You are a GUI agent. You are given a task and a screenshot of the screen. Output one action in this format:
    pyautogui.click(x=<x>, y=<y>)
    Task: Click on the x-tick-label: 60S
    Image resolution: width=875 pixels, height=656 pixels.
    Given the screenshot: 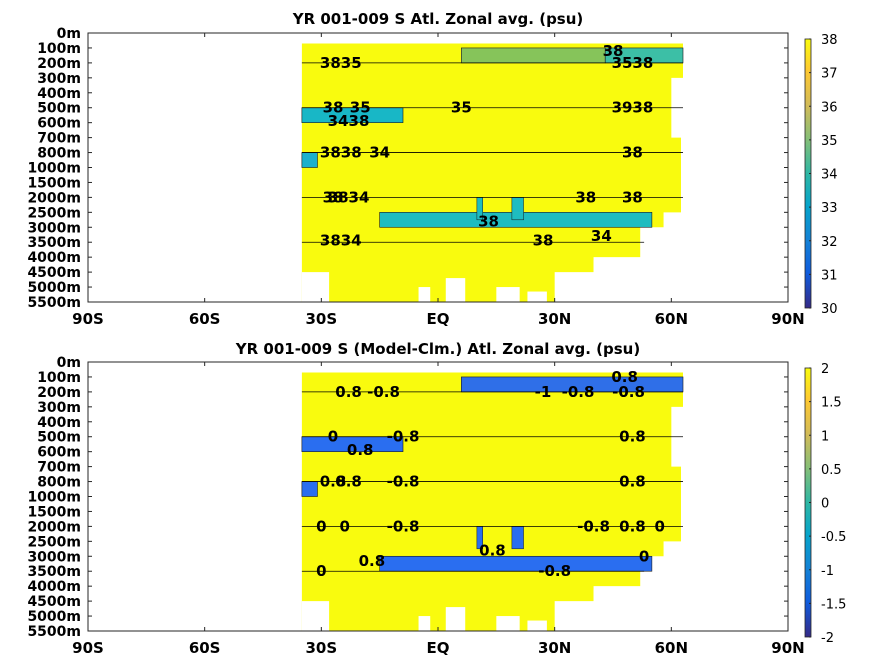 What is the action you would take?
    pyautogui.click(x=205, y=319)
    